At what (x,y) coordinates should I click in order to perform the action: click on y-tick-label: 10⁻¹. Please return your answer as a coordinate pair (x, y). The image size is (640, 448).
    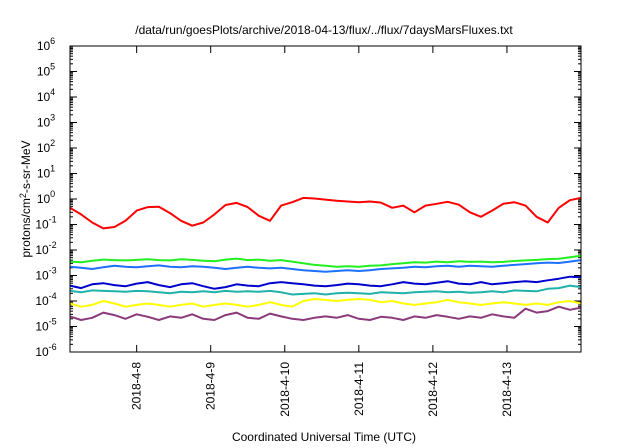
    Looking at the image, I should click on (45, 223).